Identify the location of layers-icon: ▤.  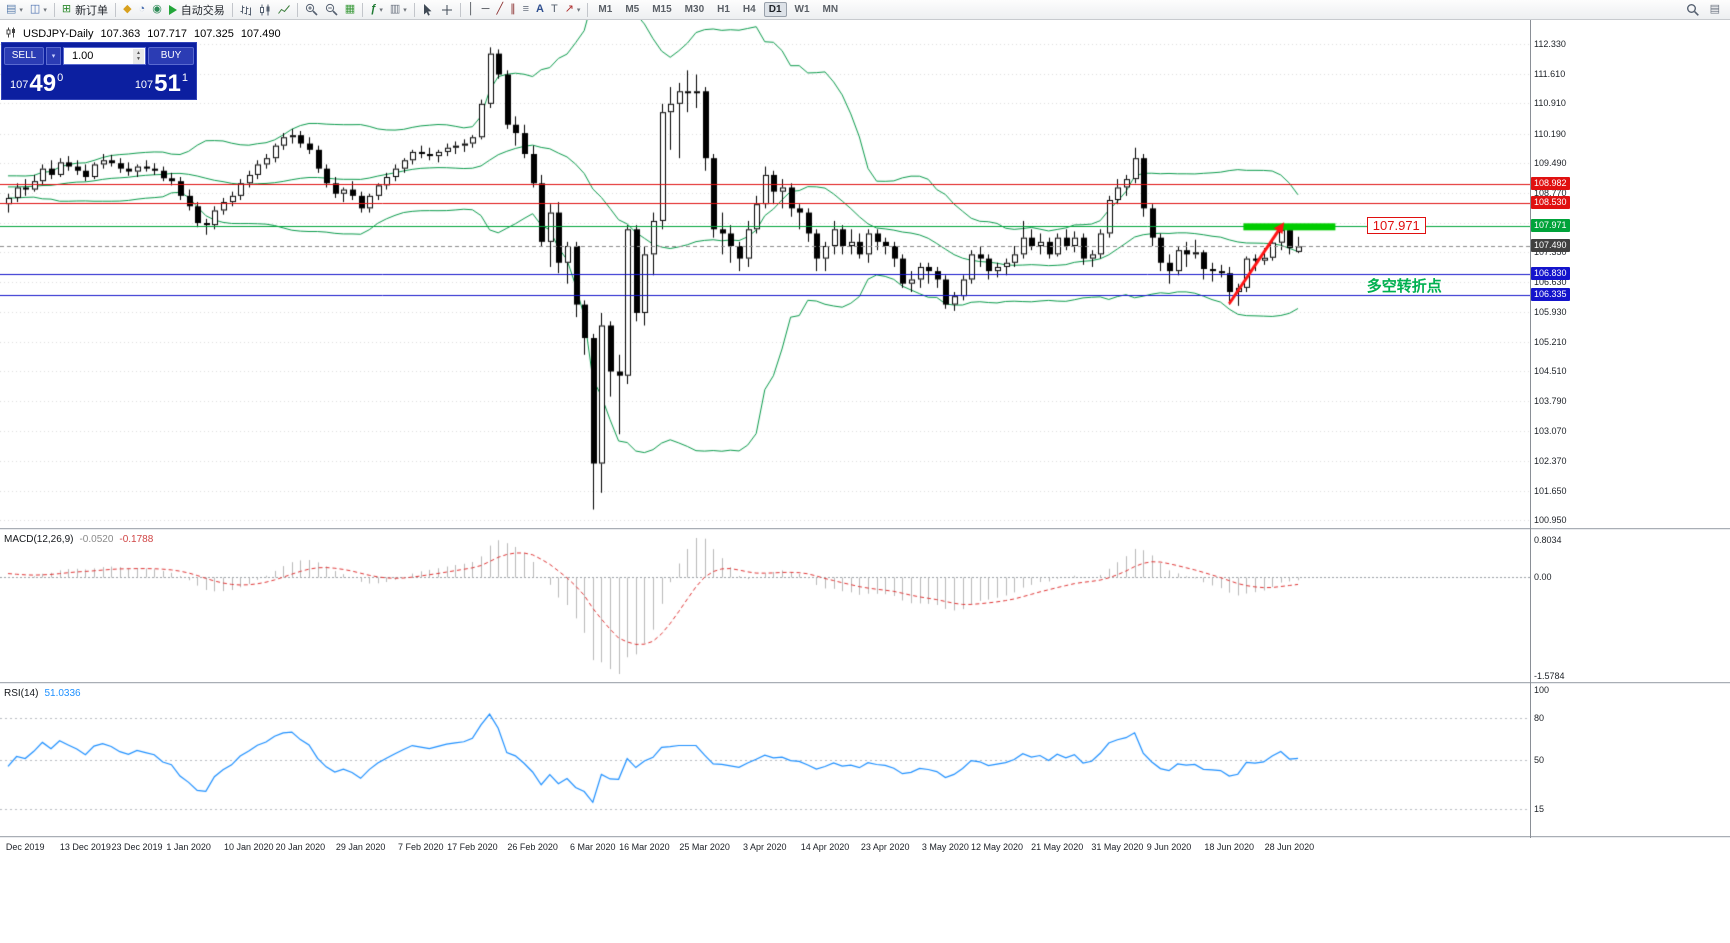
(1714, 9).